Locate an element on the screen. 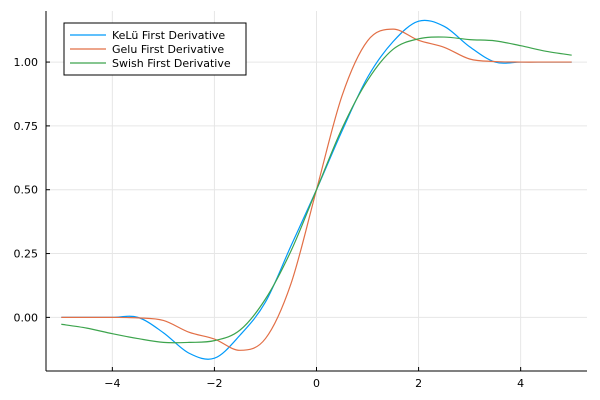  x-tick-label: −2 is located at coordinates (214, 383).